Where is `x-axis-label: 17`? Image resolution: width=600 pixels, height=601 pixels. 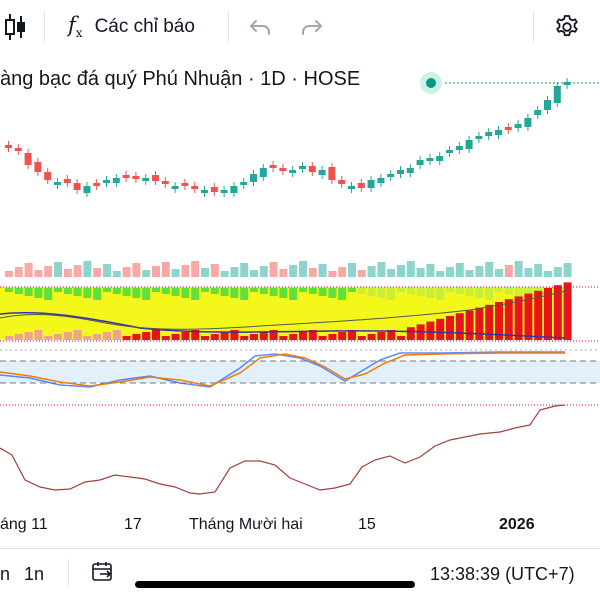
x-axis-label: 17 is located at coordinates (133, 524).